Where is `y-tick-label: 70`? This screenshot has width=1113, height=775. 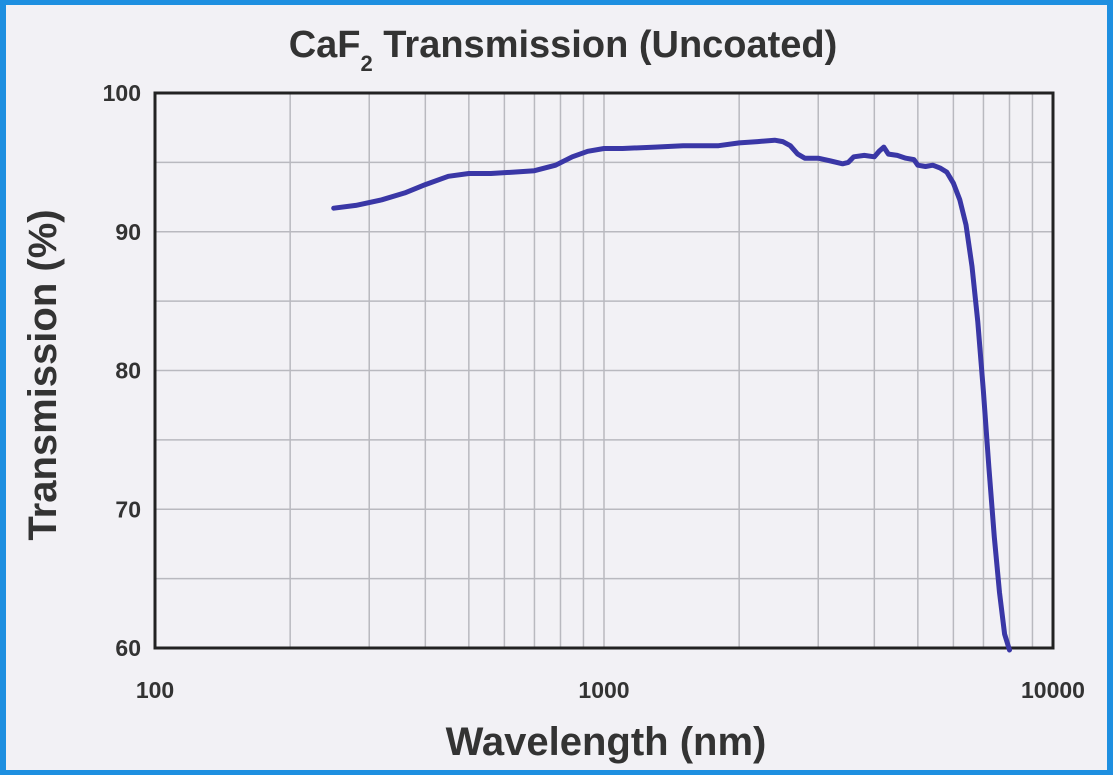 y-tick-label: 70 is located at coordinates (128, 509).